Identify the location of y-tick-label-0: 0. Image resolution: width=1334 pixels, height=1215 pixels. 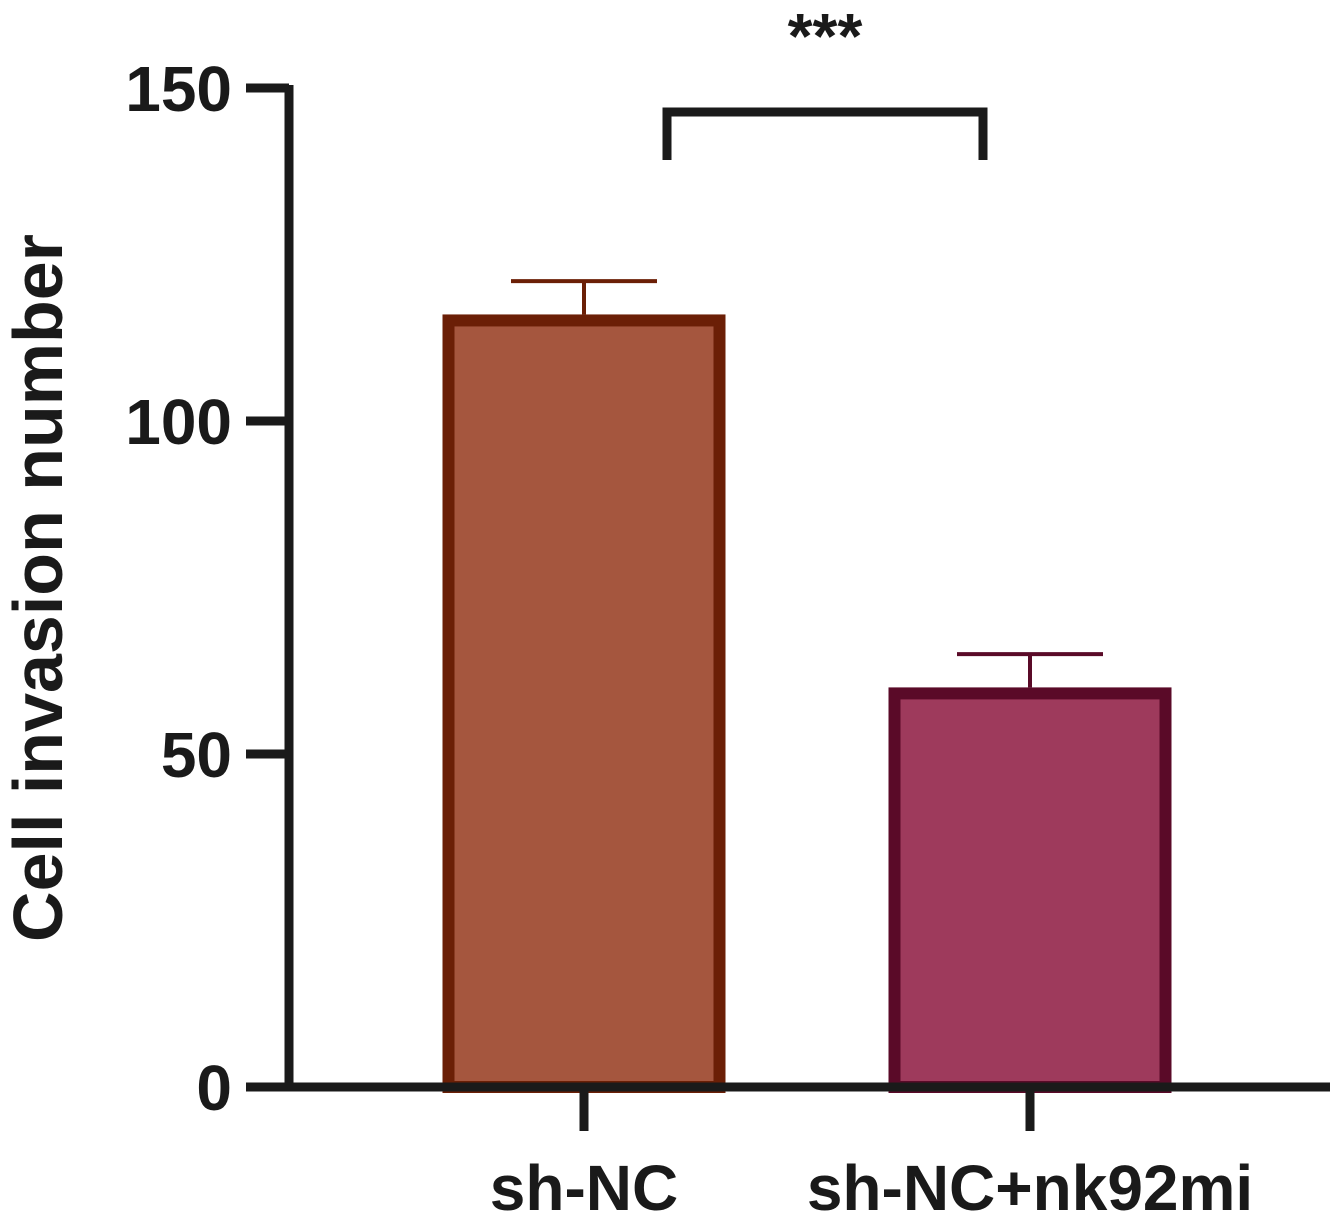
(214, 1088).